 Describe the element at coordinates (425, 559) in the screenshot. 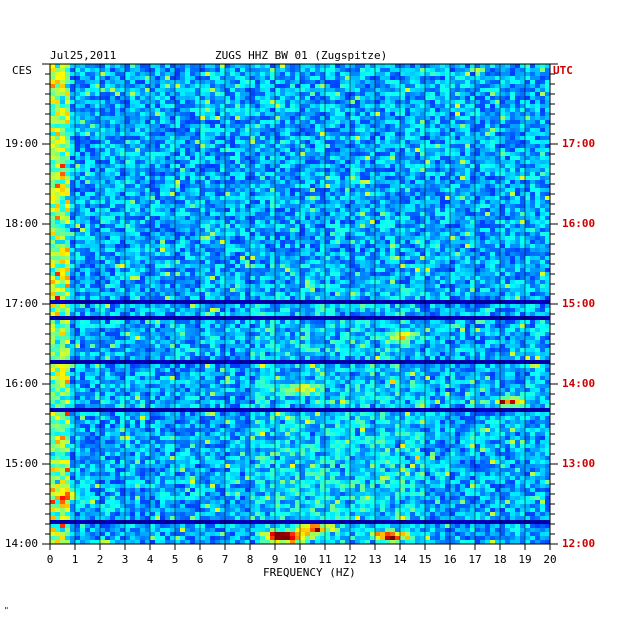

I see `x-tick-label: 15` at that location.